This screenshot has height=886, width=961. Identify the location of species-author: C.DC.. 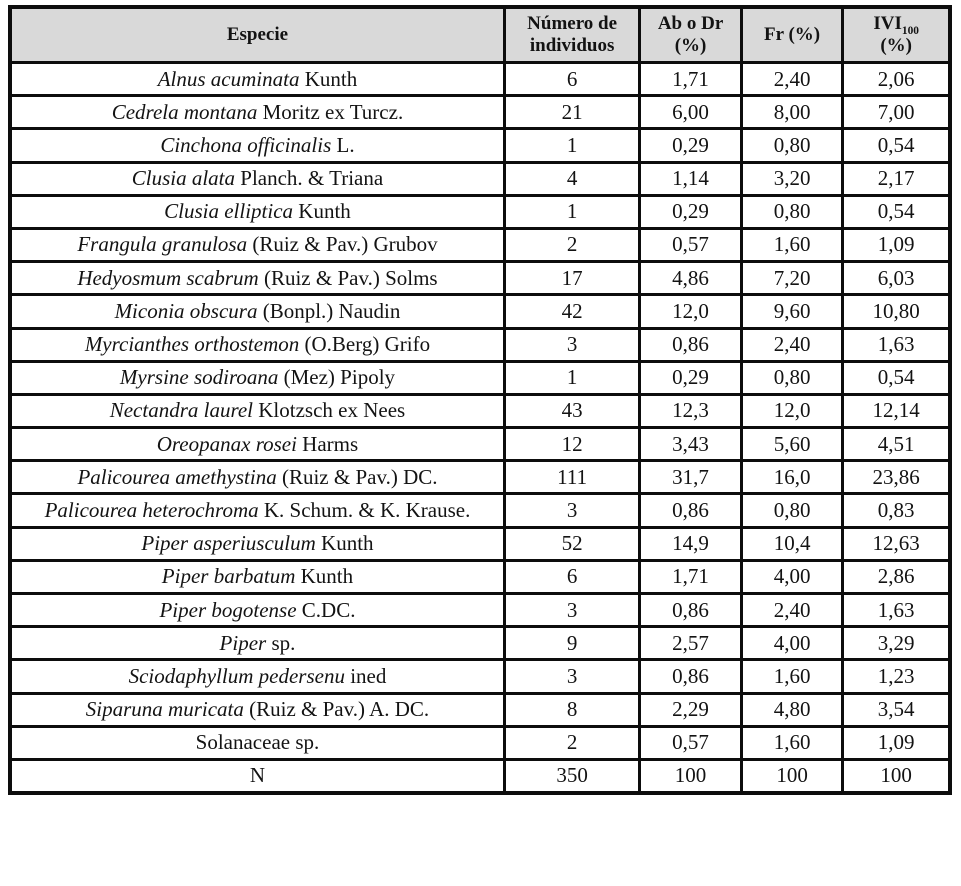
(326, 609).